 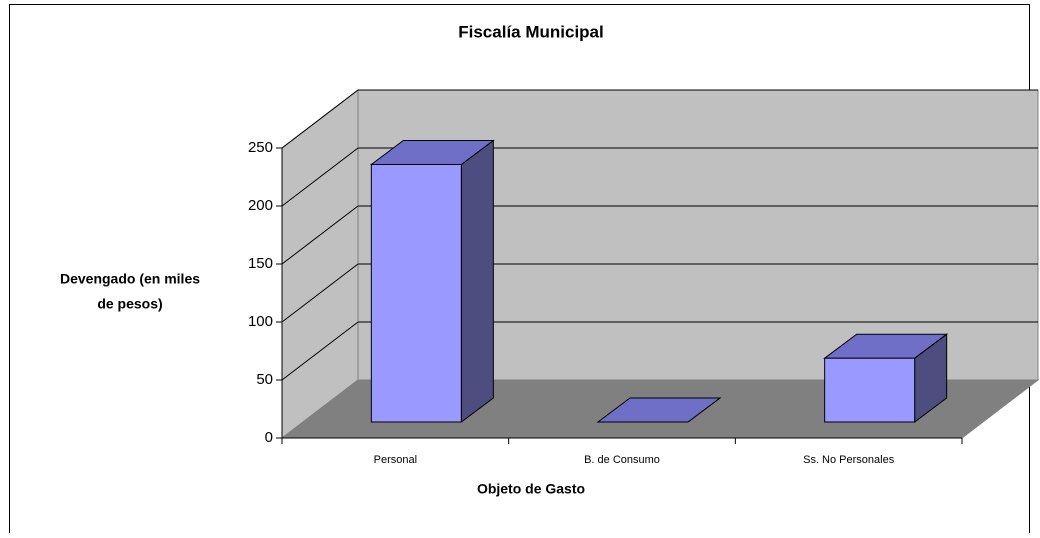 I want to click on side-wall, so click(x=320, y=264).